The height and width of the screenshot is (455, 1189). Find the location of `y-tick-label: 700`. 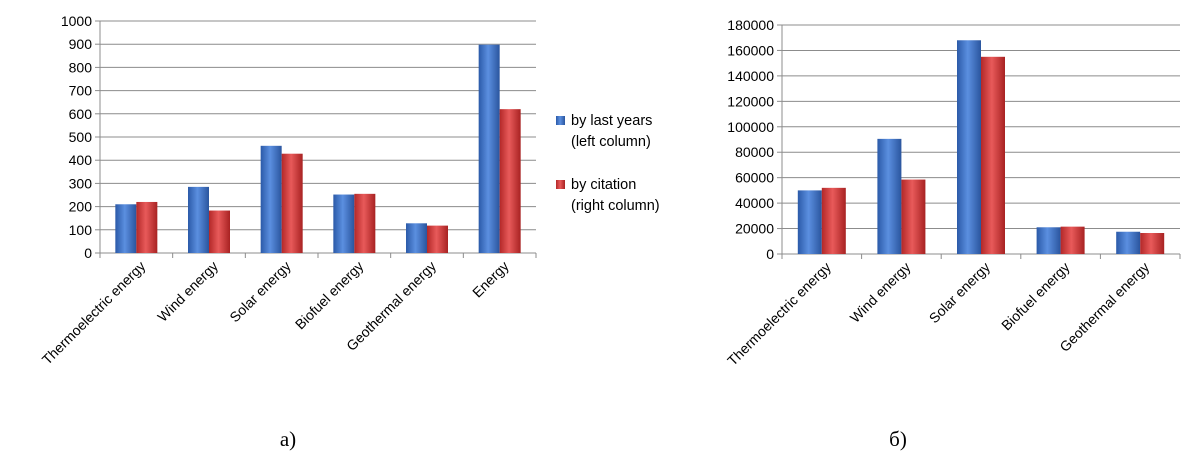

y-tick-label: 700 is located at coordinates (81, 91).